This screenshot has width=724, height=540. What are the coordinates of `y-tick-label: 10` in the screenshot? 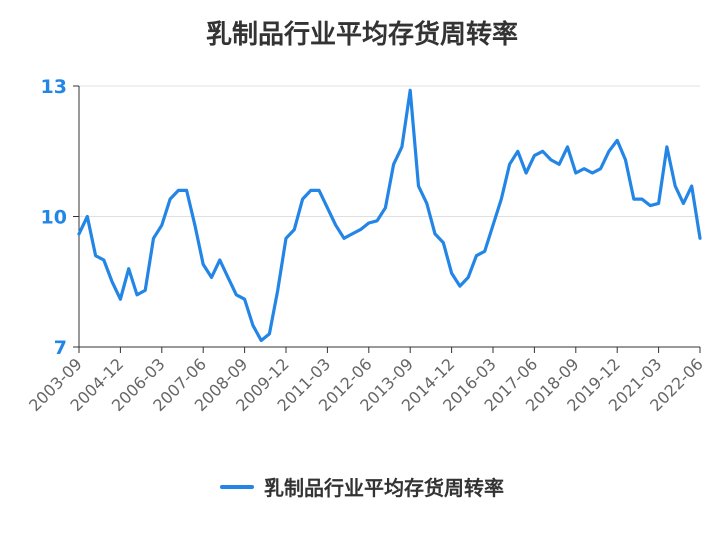 It's located at (54, 218).